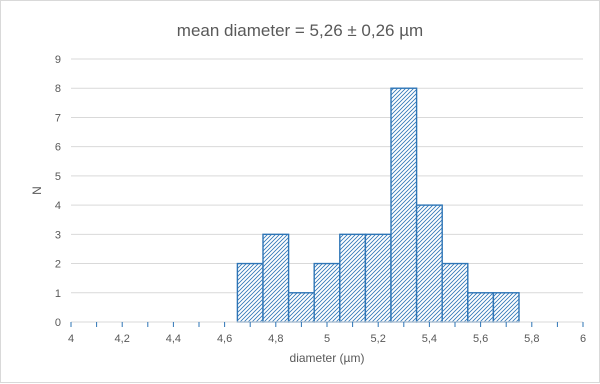 Image resolution: width=600 pixels, height=384 pixels. Describe the element at coordinates (58, 323) in the screenshot. I see `y-tick-label: 0` at that location.